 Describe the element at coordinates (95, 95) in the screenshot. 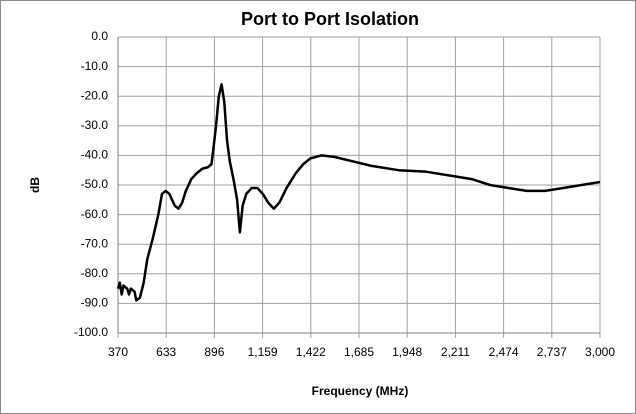

I see `y-tick-label: -20.0` at that location.